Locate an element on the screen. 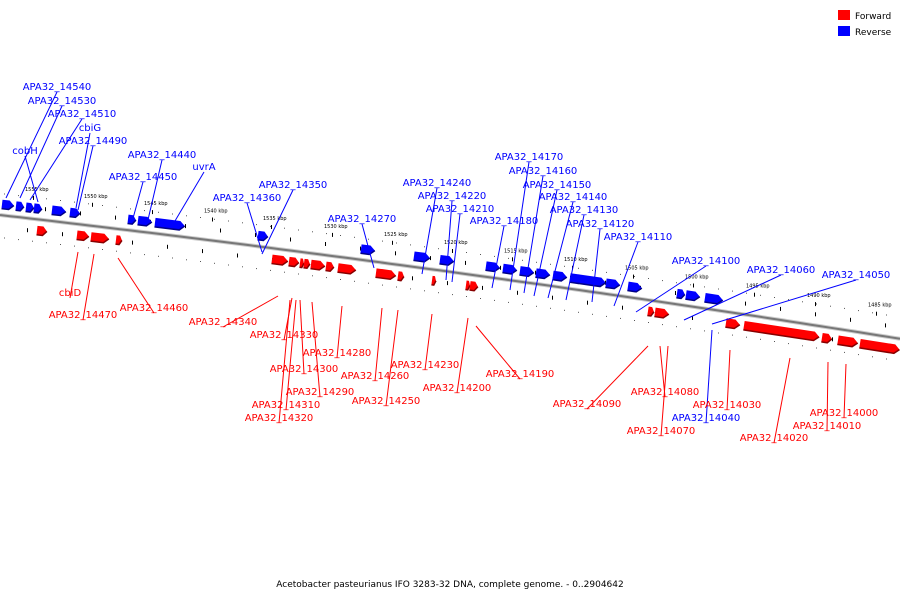 This screenshot has width=900, height=600. gene-arrow-f8 is located at coordinates (318, 265).